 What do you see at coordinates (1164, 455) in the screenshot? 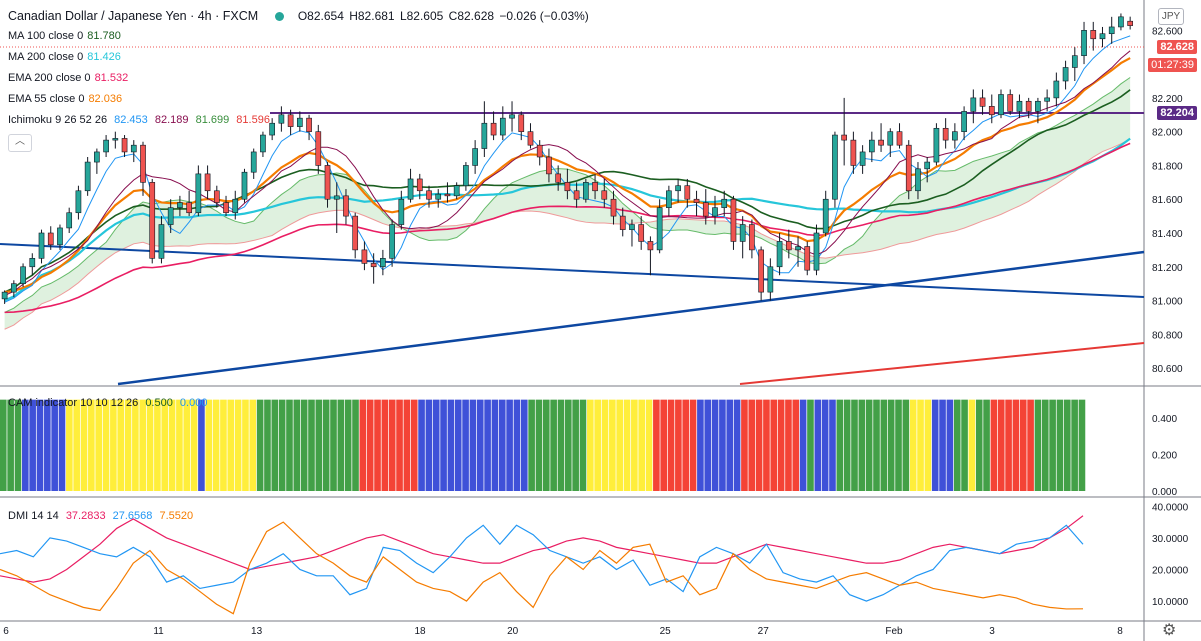
I see `cam-tick-label: 0.200` at bounding box center [1164, 455].